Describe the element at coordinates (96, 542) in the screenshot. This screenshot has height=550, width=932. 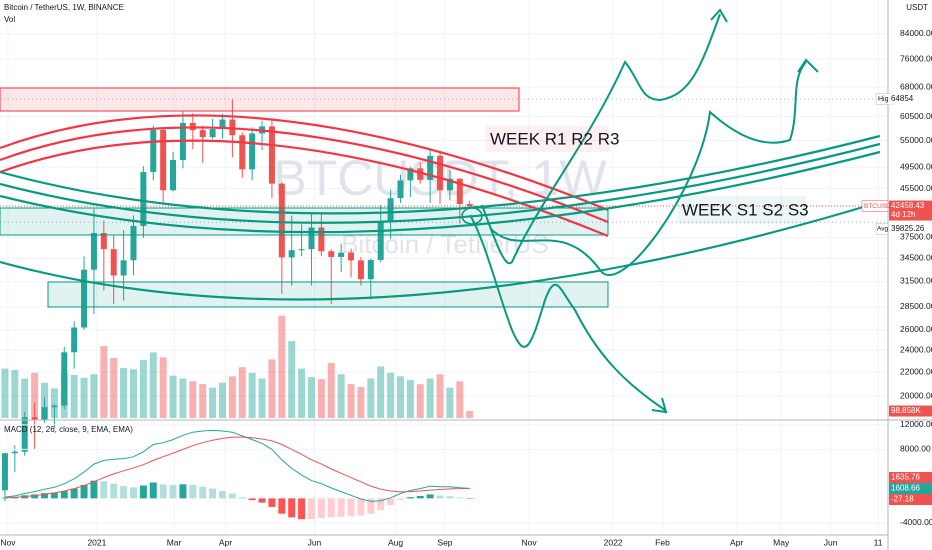
I see `x-tick-label: 2021` at that location.